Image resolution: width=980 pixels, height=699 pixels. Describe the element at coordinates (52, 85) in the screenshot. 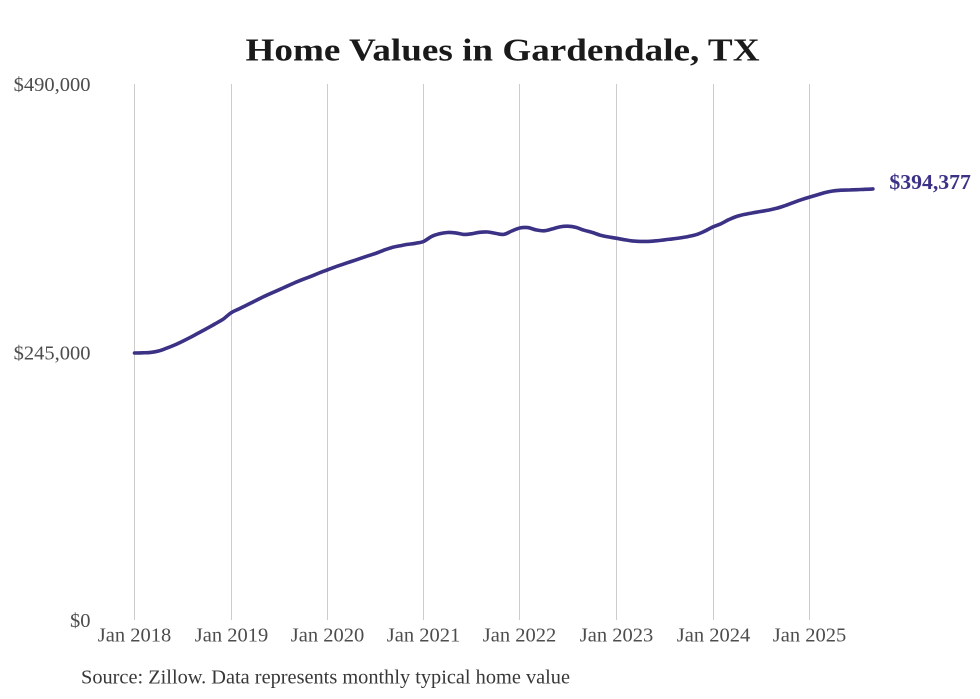

I see `svg-text: $490,000` at that location.